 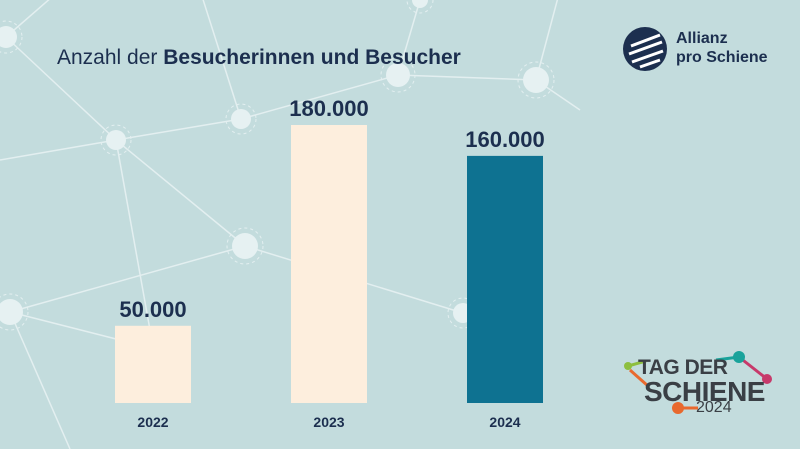 I want to click on allianz-pro-schiene-logo: Allianz pro Schiene, so click(x=704, y=51).